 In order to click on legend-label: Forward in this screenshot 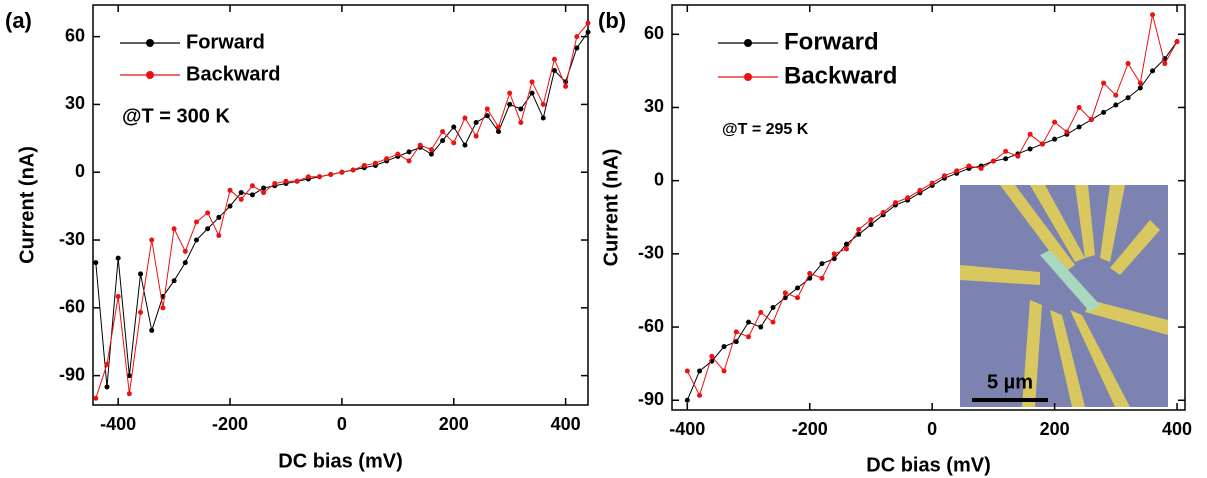, I will do `click(831, 41)`.